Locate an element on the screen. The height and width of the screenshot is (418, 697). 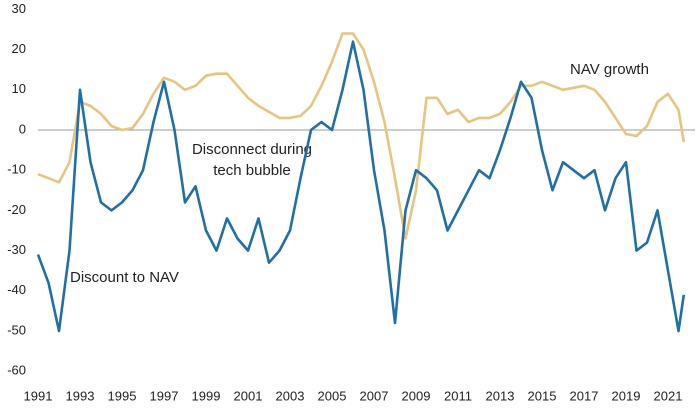
y-tick-label: -30 is located at coordinates (16, 249).